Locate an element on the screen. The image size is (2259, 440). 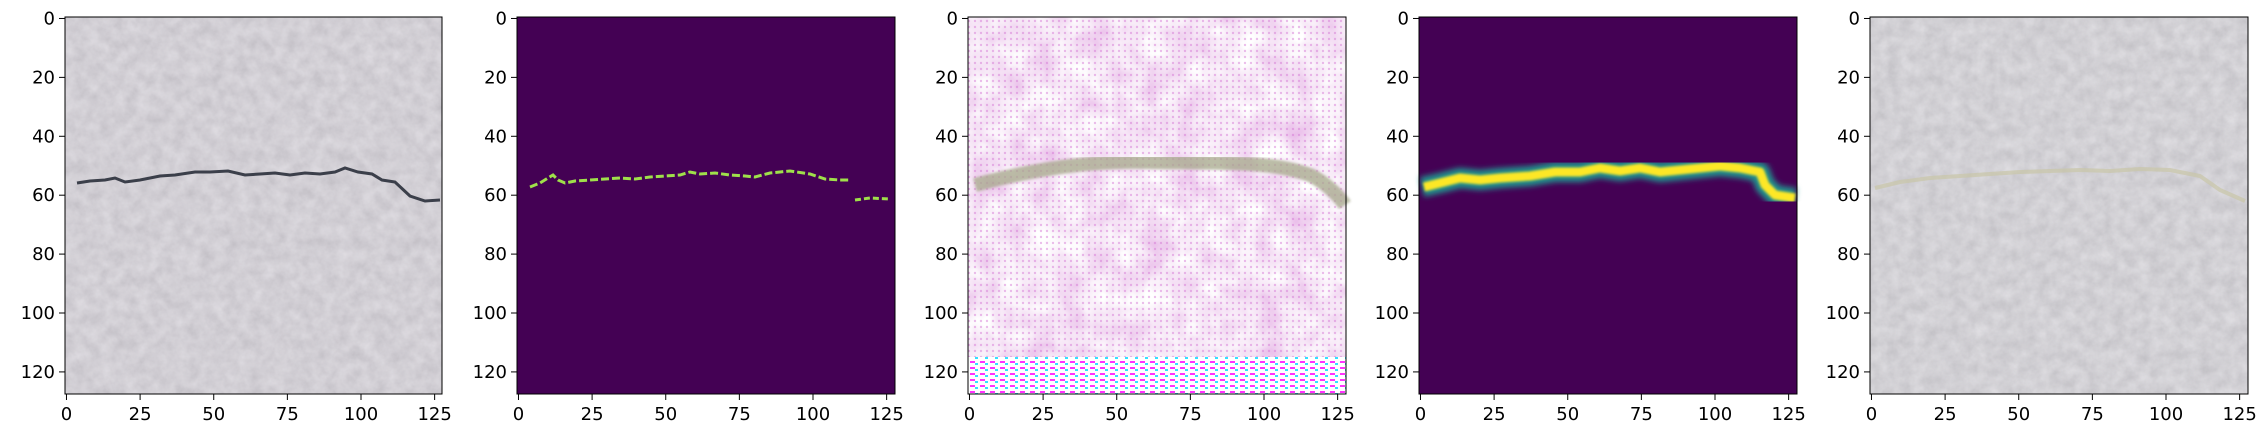
panel-generated-frame is located at coordinates (1157, 205).